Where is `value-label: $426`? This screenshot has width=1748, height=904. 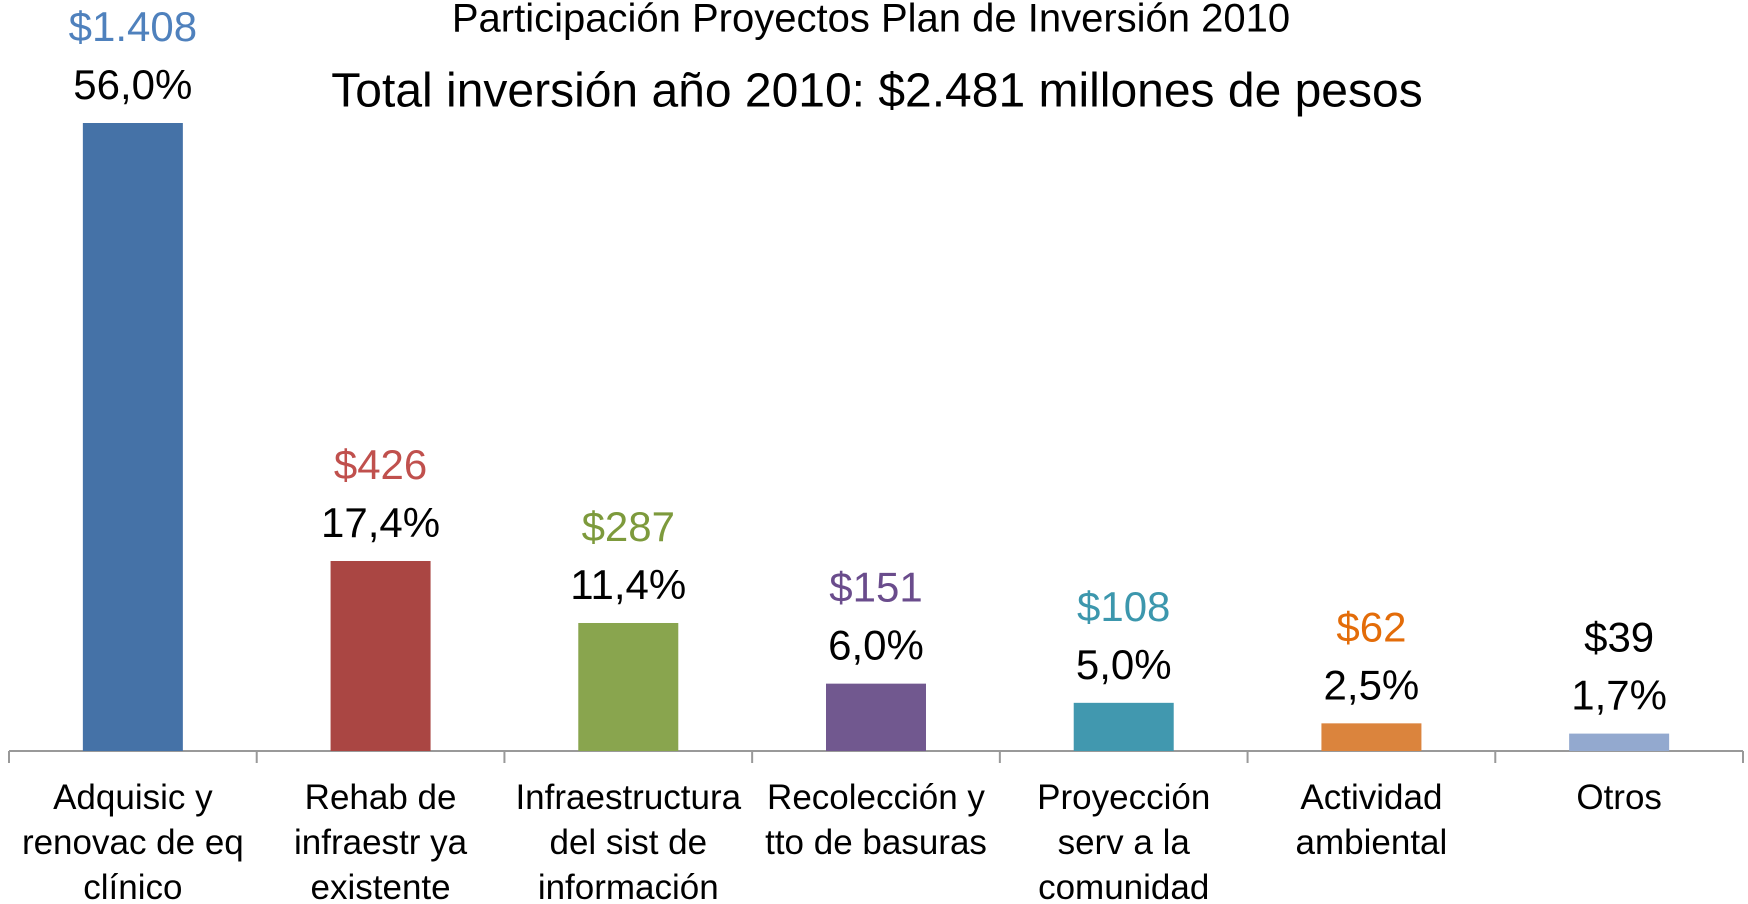 value-label: $426 is located at coordinates (380, 464).